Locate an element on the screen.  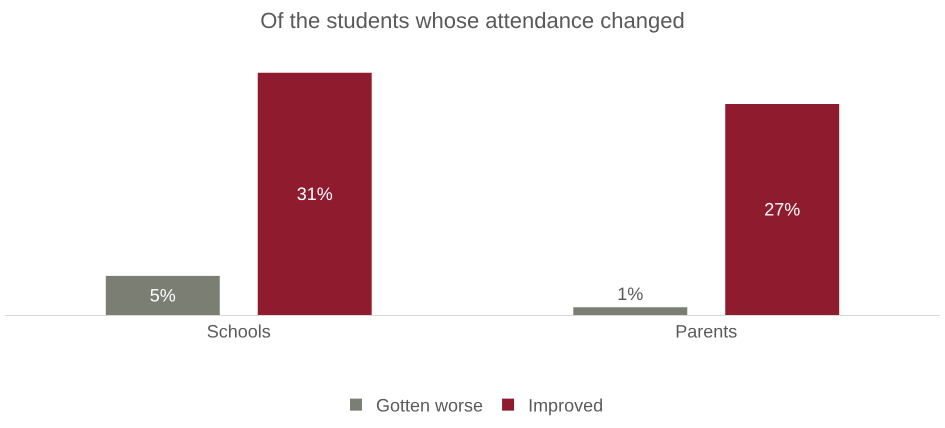
data-label: 31% is located at coordinates (314, 194).